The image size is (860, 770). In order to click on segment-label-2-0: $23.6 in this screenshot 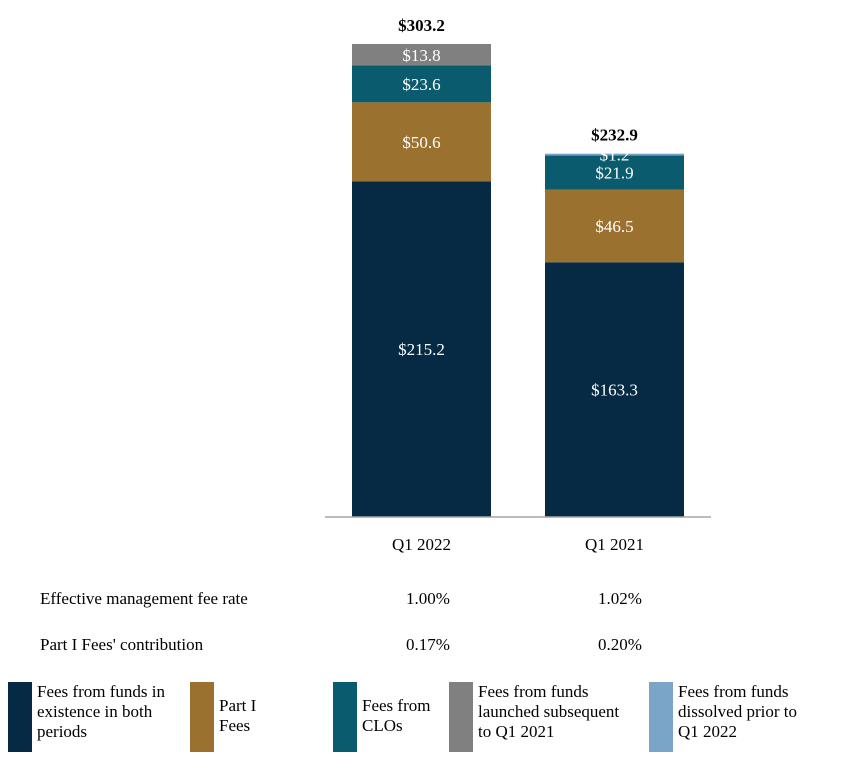, I will do `click(421, 84)`.